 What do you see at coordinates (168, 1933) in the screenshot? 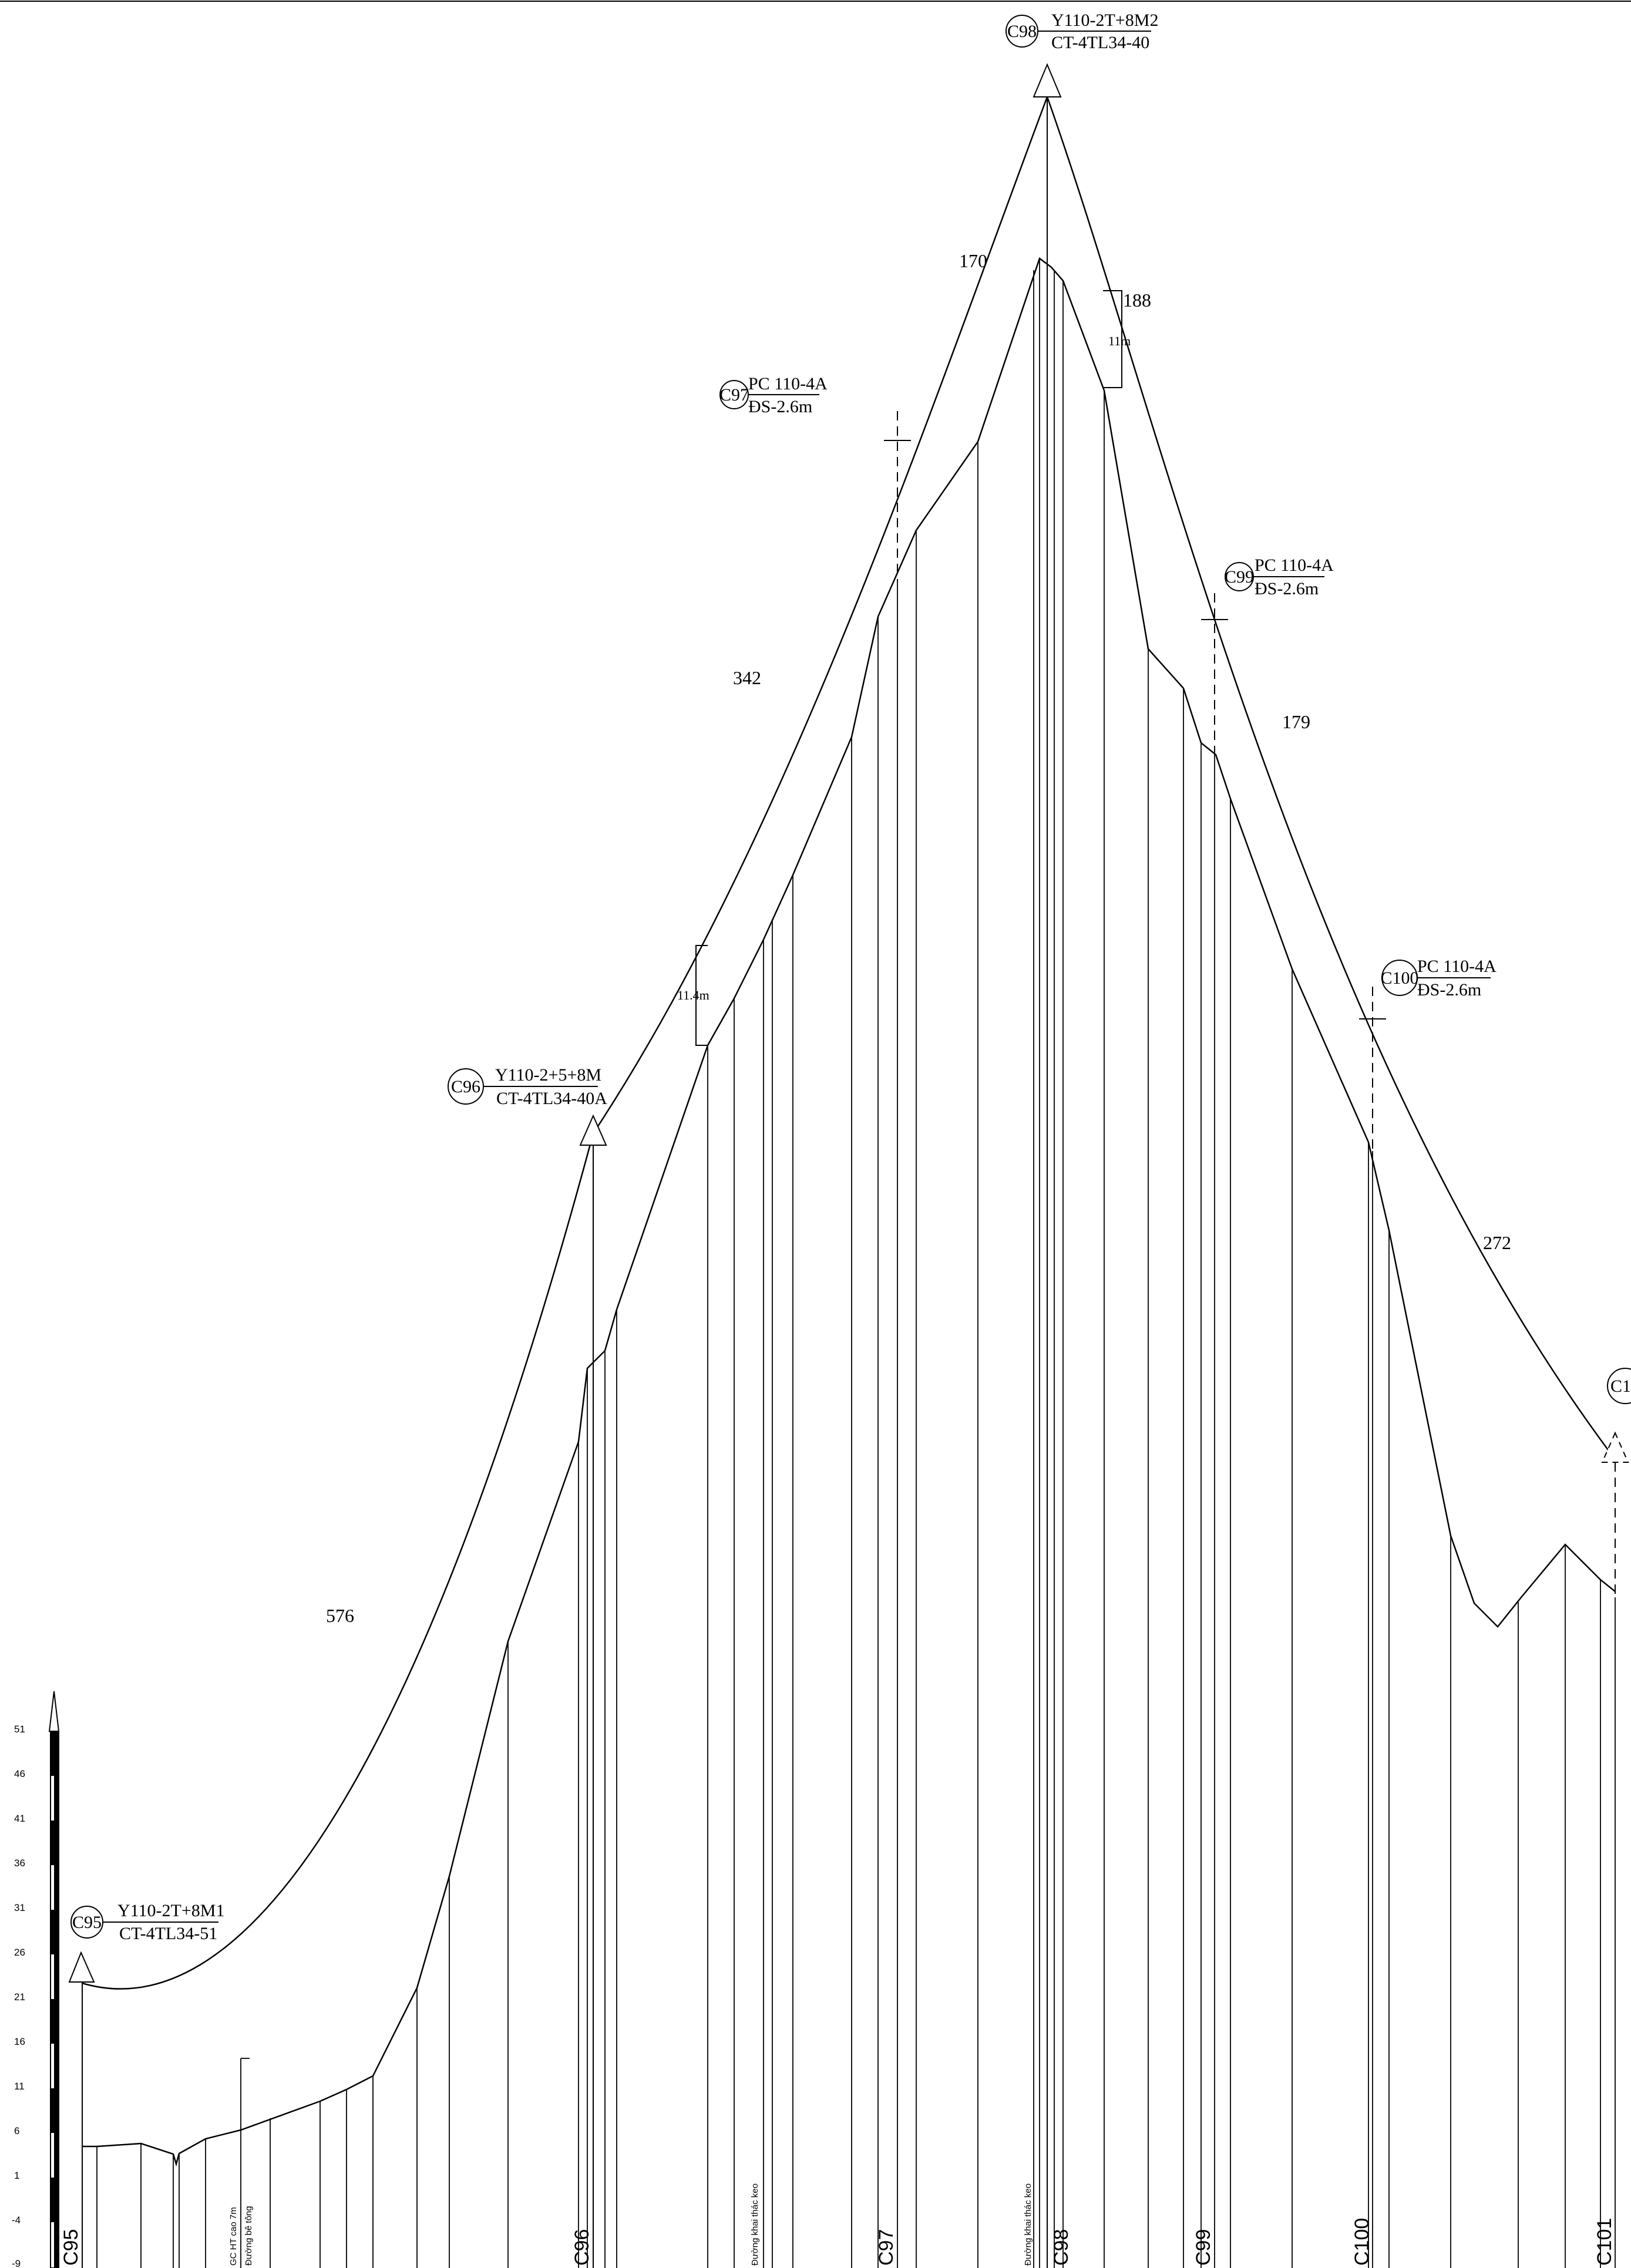
I see `tower-code: CT-4TL34-51` at bounding box center [168, 1933].